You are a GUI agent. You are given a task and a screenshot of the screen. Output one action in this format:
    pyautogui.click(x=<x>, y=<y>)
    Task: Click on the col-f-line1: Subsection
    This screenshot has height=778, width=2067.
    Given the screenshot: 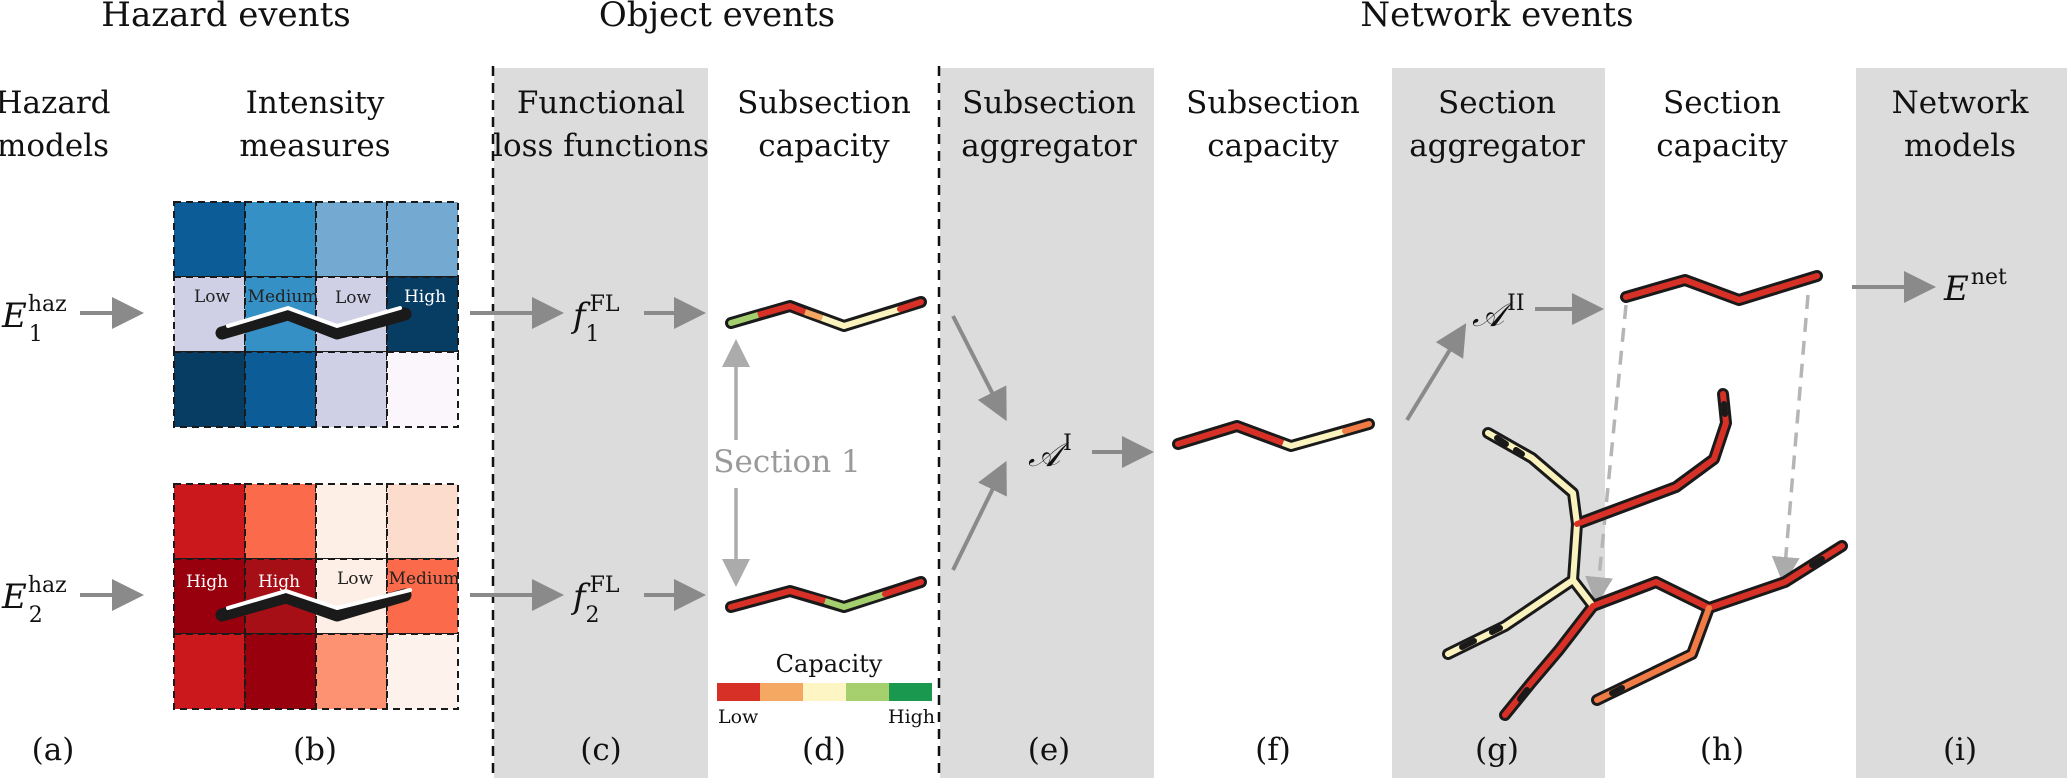 What is the action you would take?
    pyautogui.click(x=1273, y=103)
    